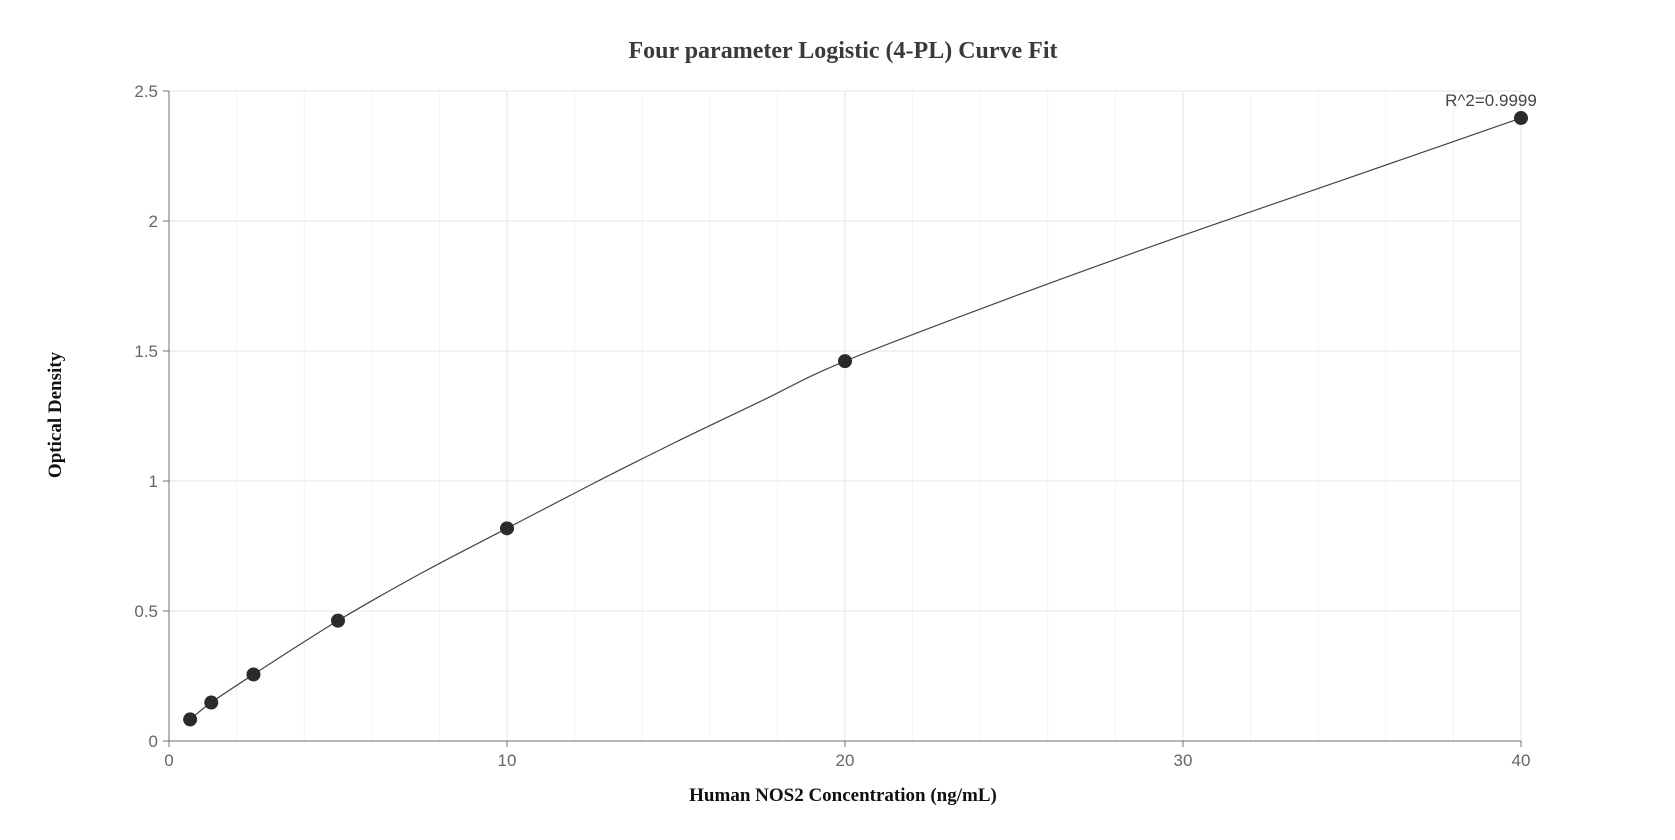 This screenshot has width=1675, height=840. I want to click on x-tick-label: 40, so click(1521, 760).